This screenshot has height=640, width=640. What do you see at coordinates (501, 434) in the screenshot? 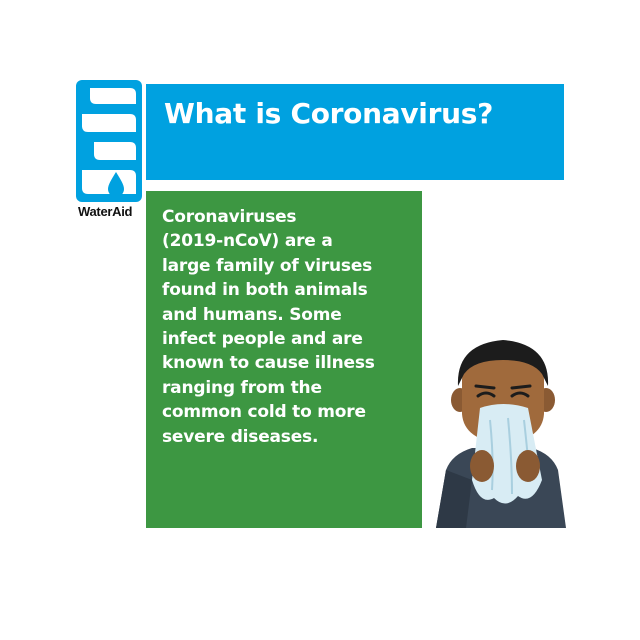
I see `person-sneezing-into-tissue-icon` at bounding box center [501, 434].